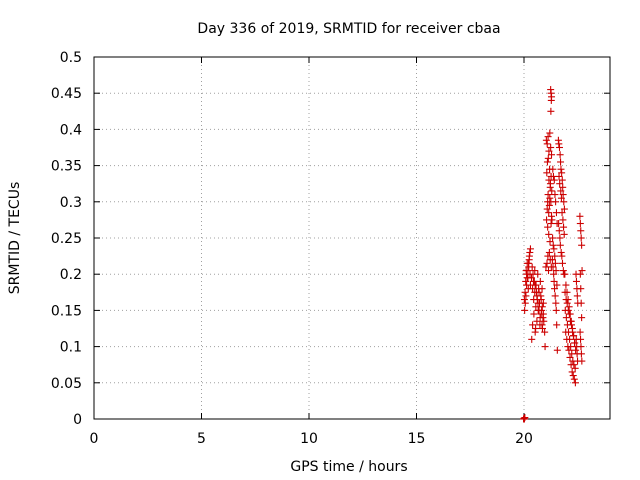 Image resolution: width=640 pixels, height=480 pixels. I want to click on y-tick-label: 0.5, so click(71, 58).